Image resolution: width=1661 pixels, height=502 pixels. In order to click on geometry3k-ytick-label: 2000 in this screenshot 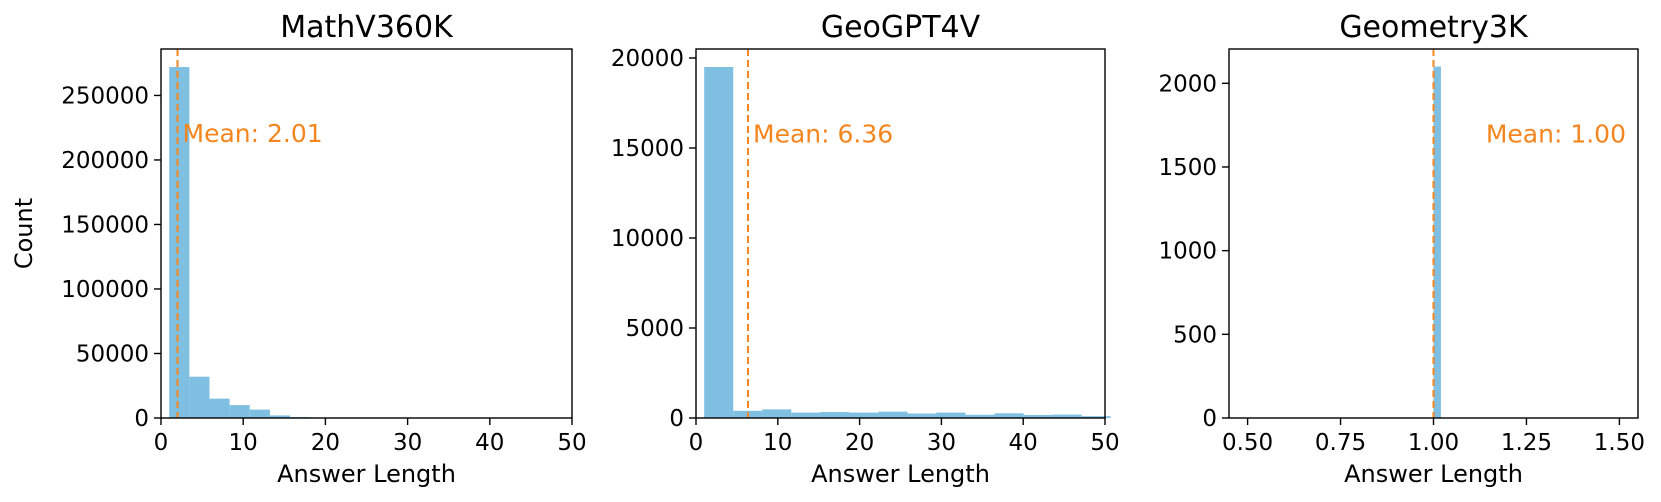, I will do `click(1187, 84)`.